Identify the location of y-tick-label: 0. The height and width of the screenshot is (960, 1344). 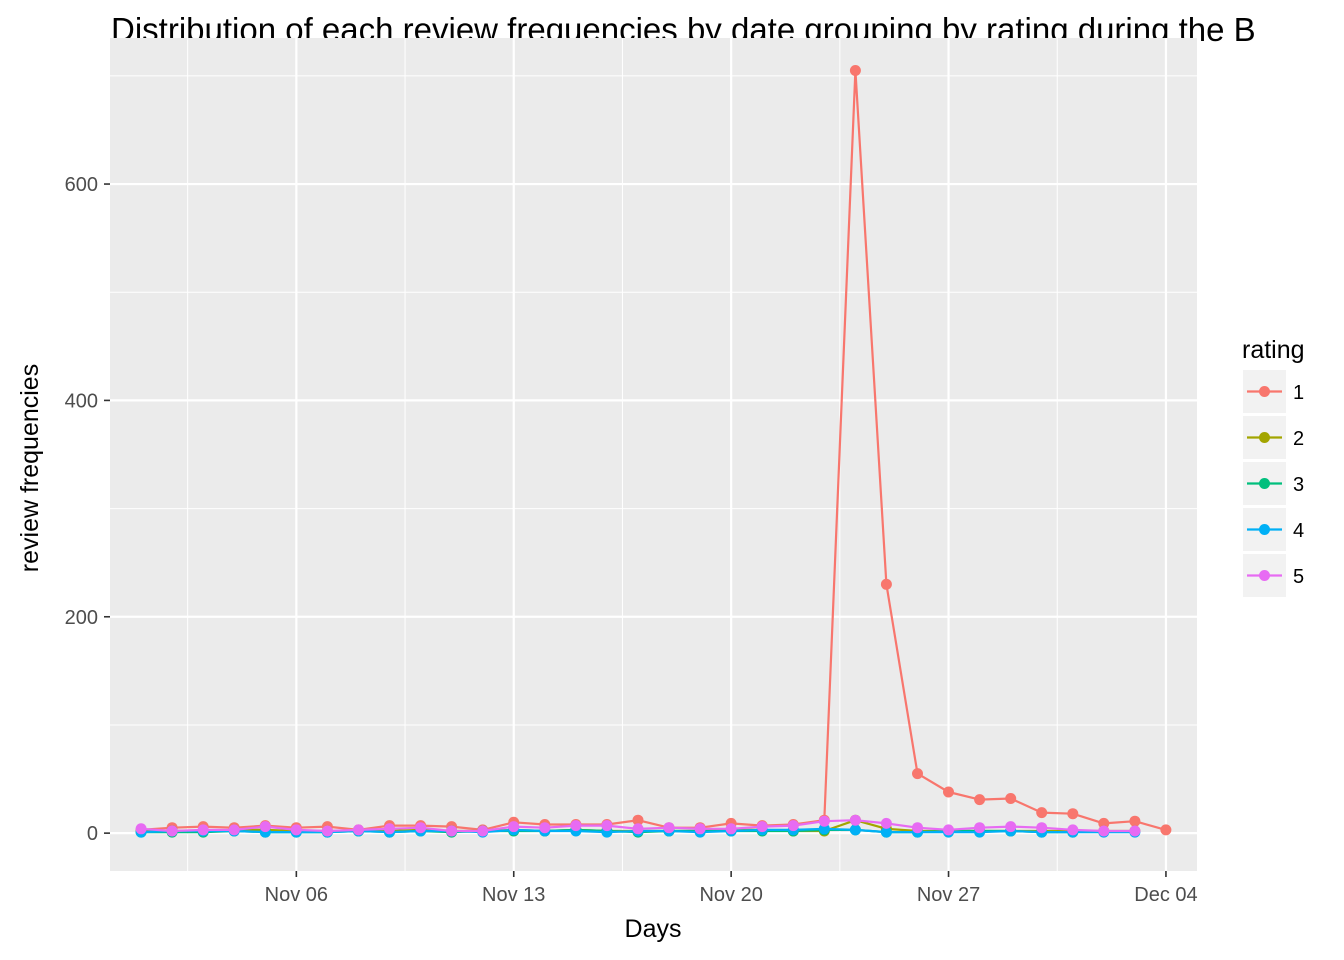
(92, 834).